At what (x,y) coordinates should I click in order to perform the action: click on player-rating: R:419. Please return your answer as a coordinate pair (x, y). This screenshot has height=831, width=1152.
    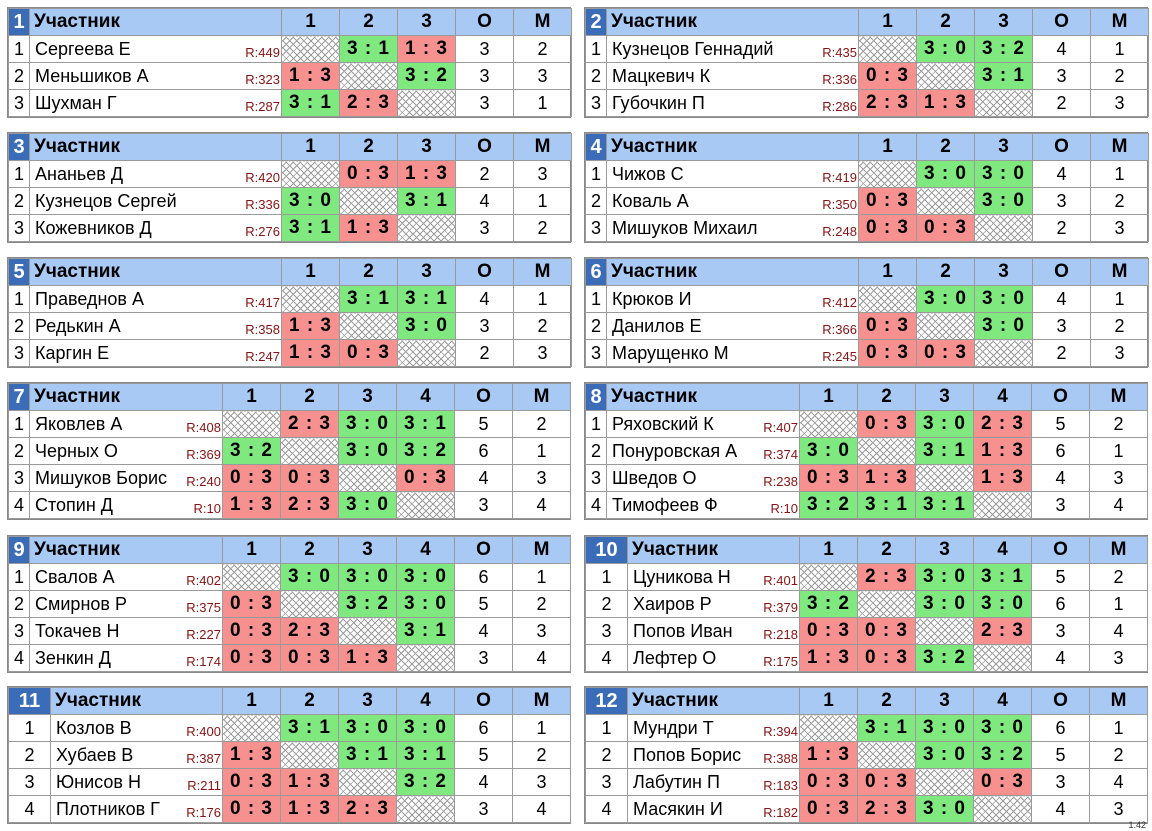
    Looking at the image, I should click on (839, 177).